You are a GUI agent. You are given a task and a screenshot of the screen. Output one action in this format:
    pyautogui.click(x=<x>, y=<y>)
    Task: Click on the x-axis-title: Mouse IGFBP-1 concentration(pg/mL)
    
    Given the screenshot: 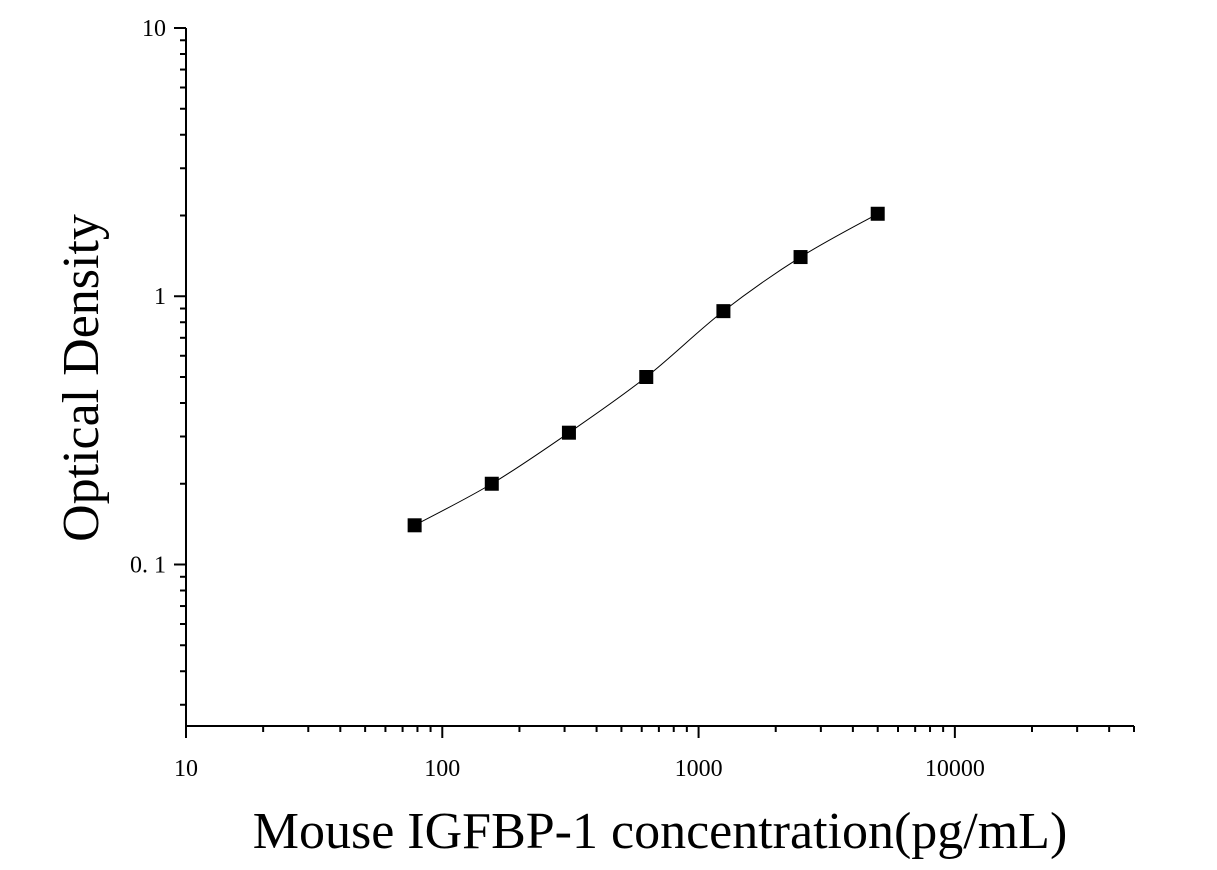 What is the action you would take?
    pyautogui.click(x=660, y=831)
    